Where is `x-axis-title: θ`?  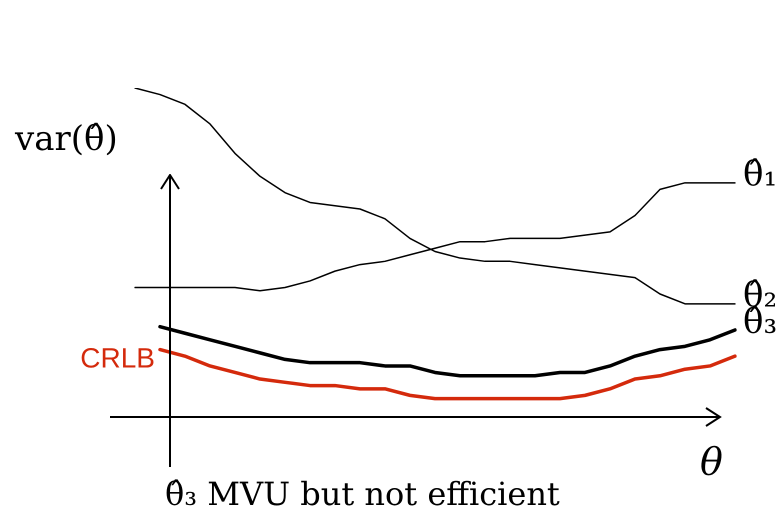
x-axis-title: θ is located at coordinates (711, 462).